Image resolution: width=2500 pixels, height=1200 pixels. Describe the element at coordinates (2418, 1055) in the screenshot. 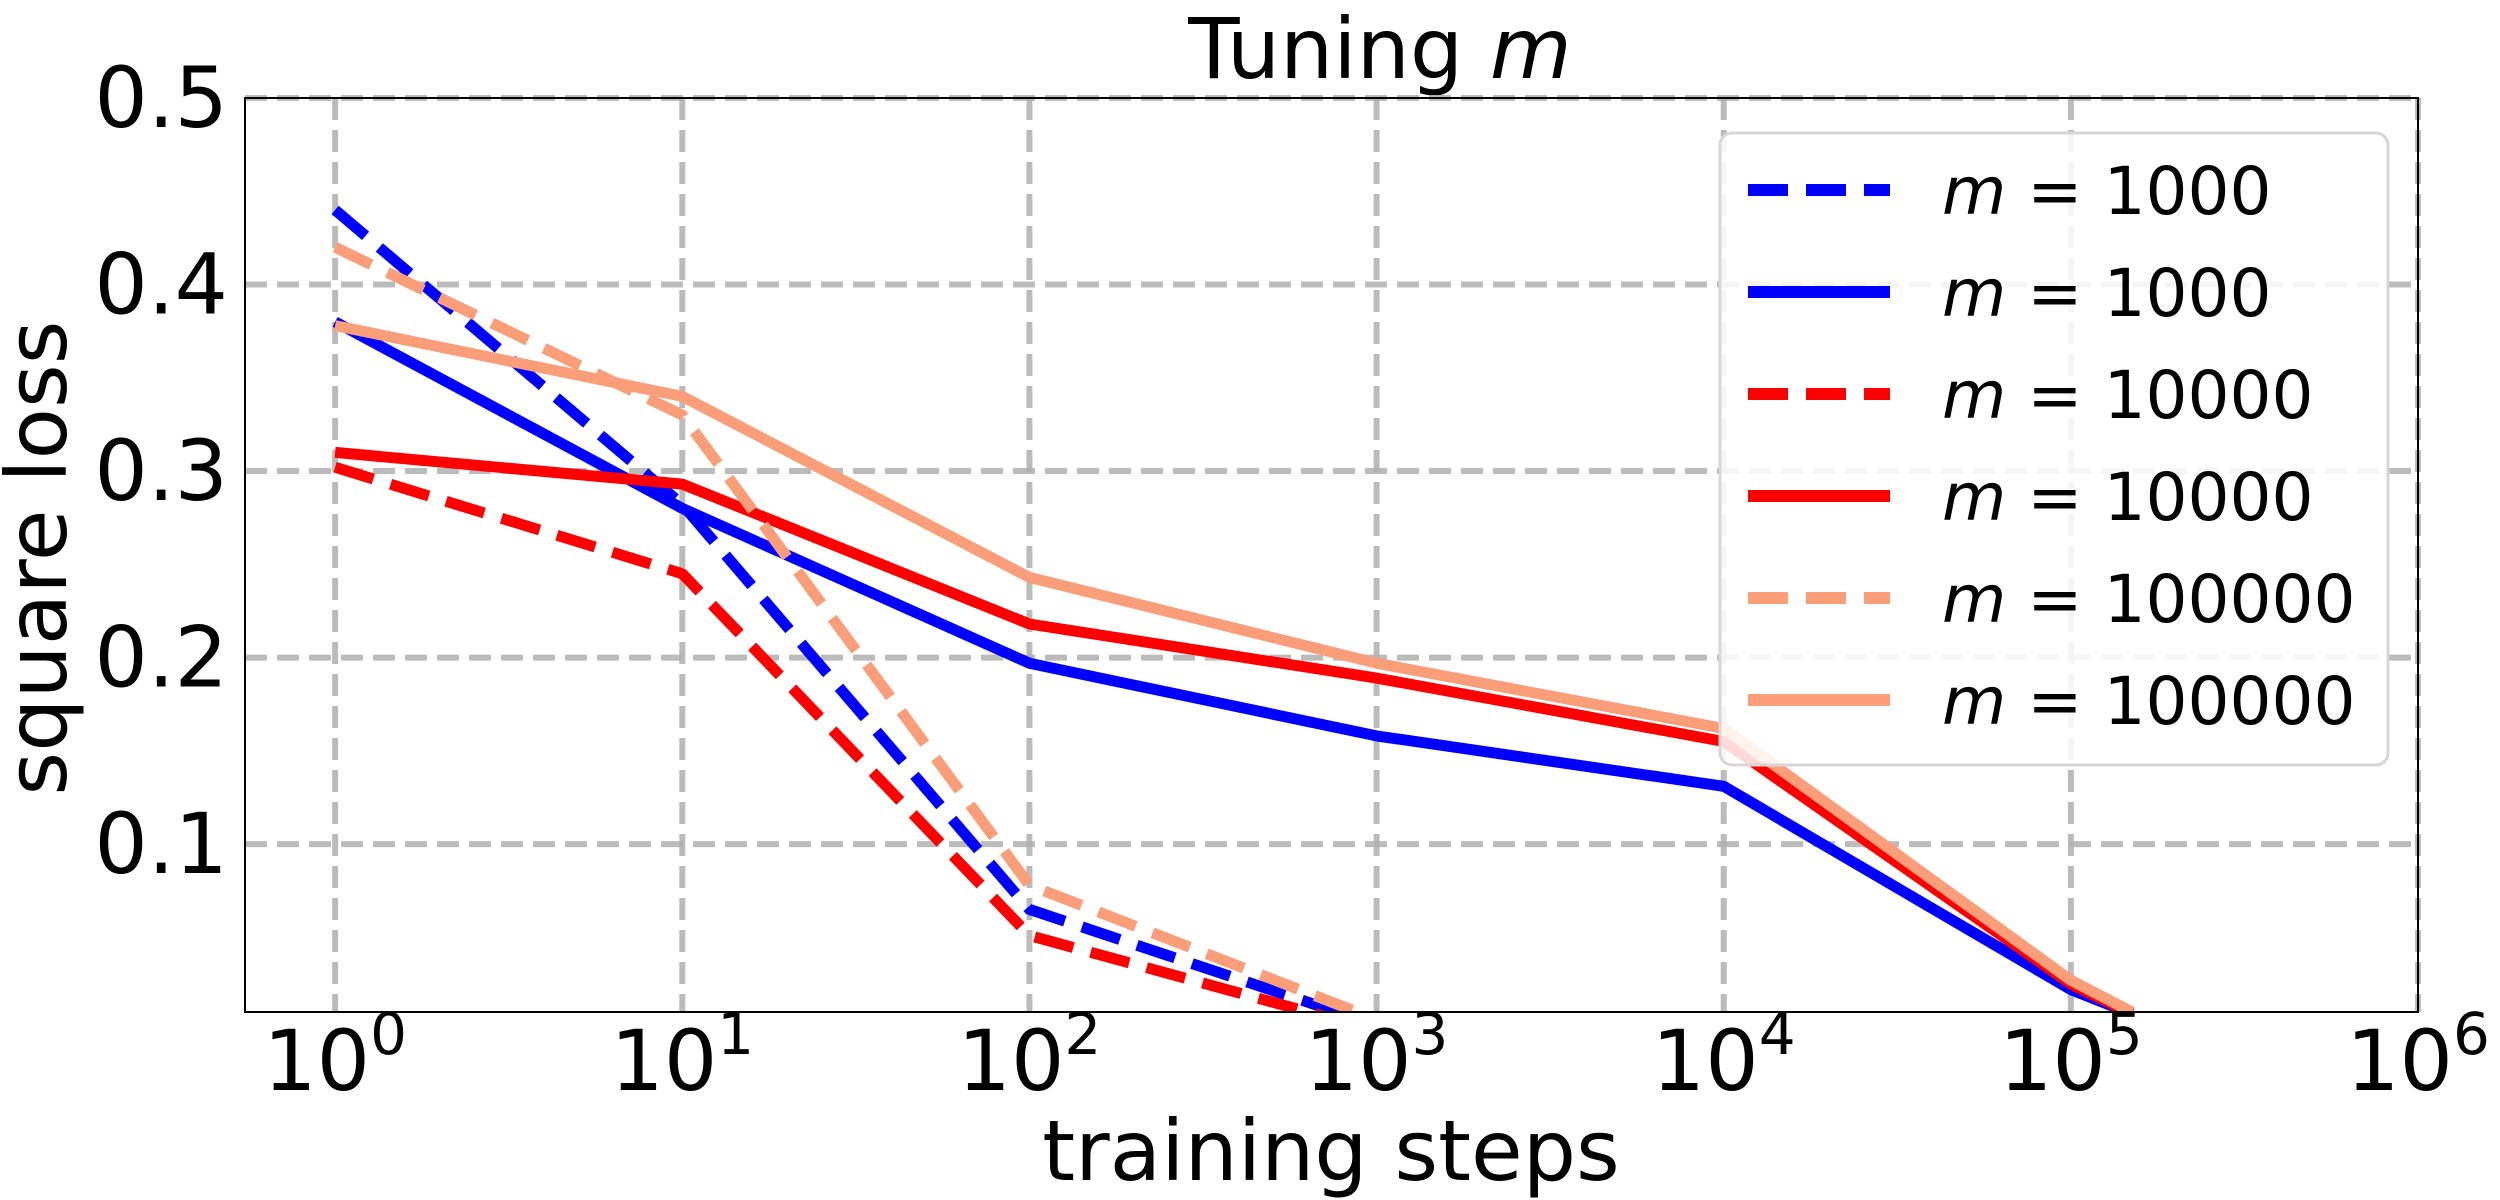

I see `x-tick-label: 10⁶` at that location.